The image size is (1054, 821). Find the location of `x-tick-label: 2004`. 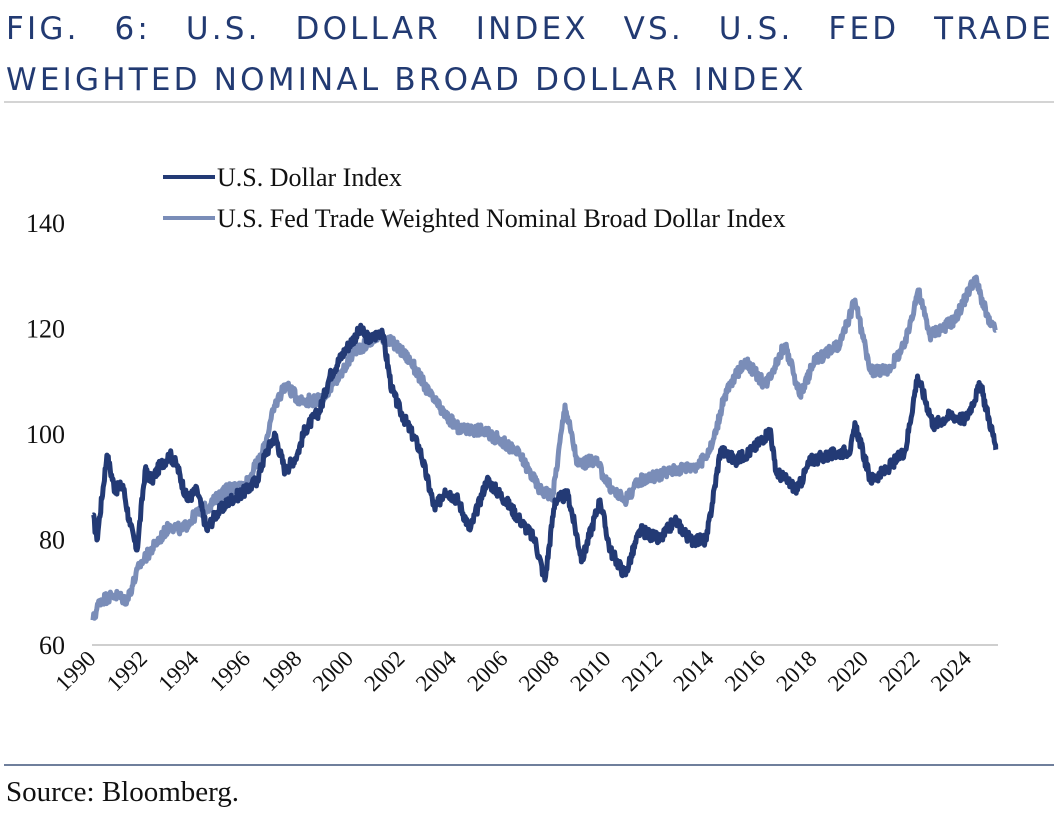

x-tick-label: 2004 is located at coordinates (436, 671).